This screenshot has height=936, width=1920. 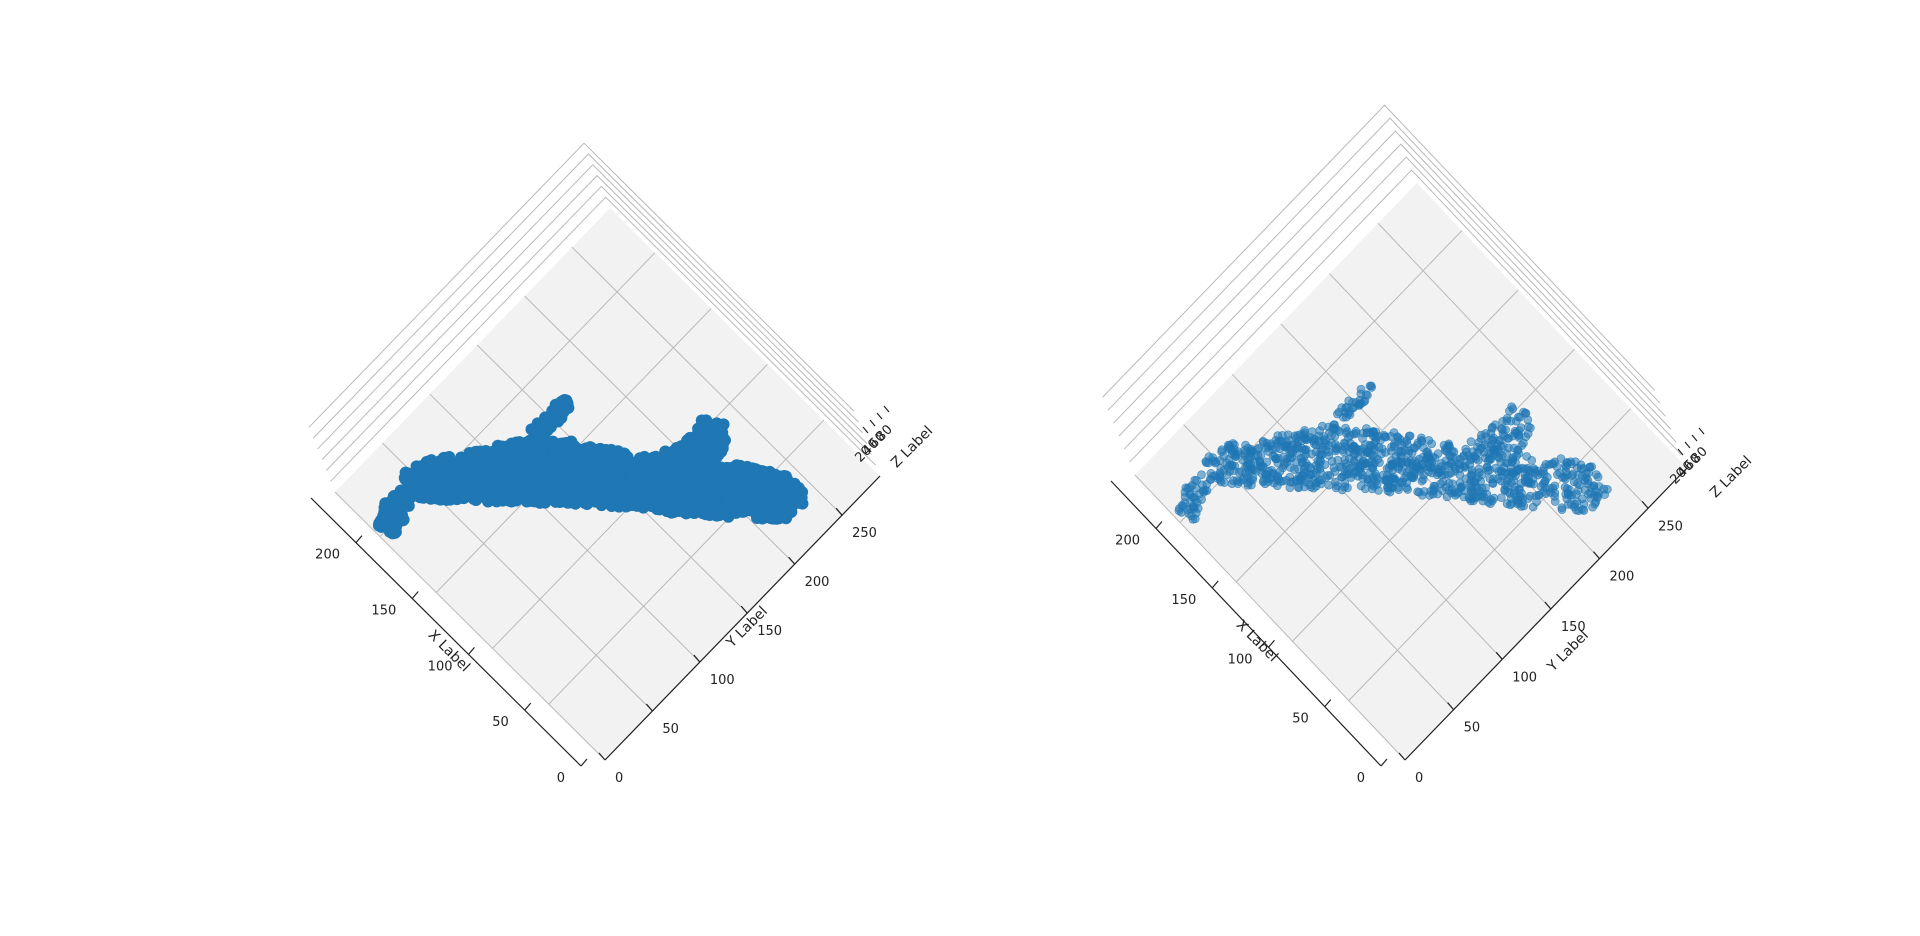 I want to click on x-tick-label: 200, so click(x=327, y=555).